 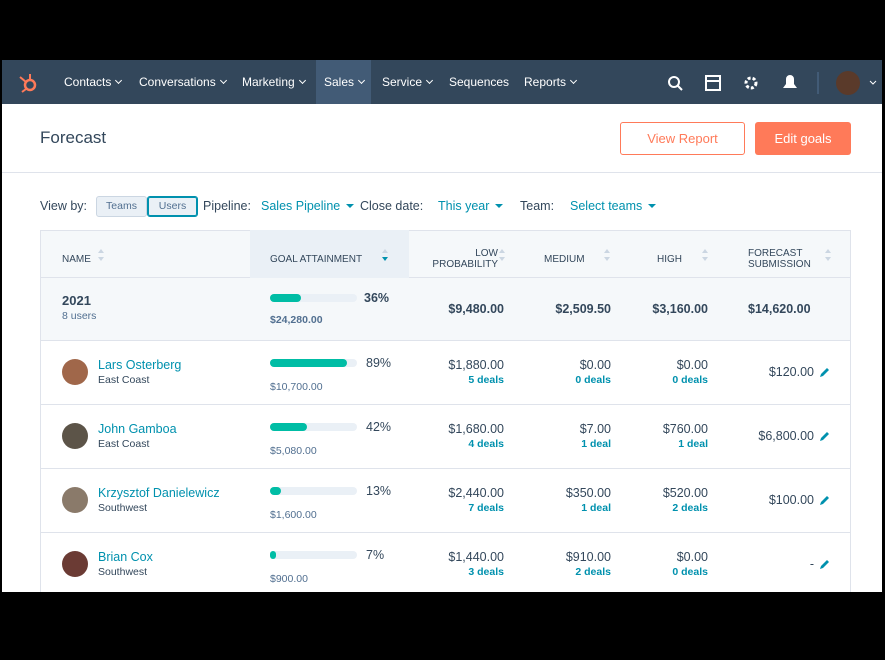 I want to click on table-header-bg, so click(x=445, y=254).